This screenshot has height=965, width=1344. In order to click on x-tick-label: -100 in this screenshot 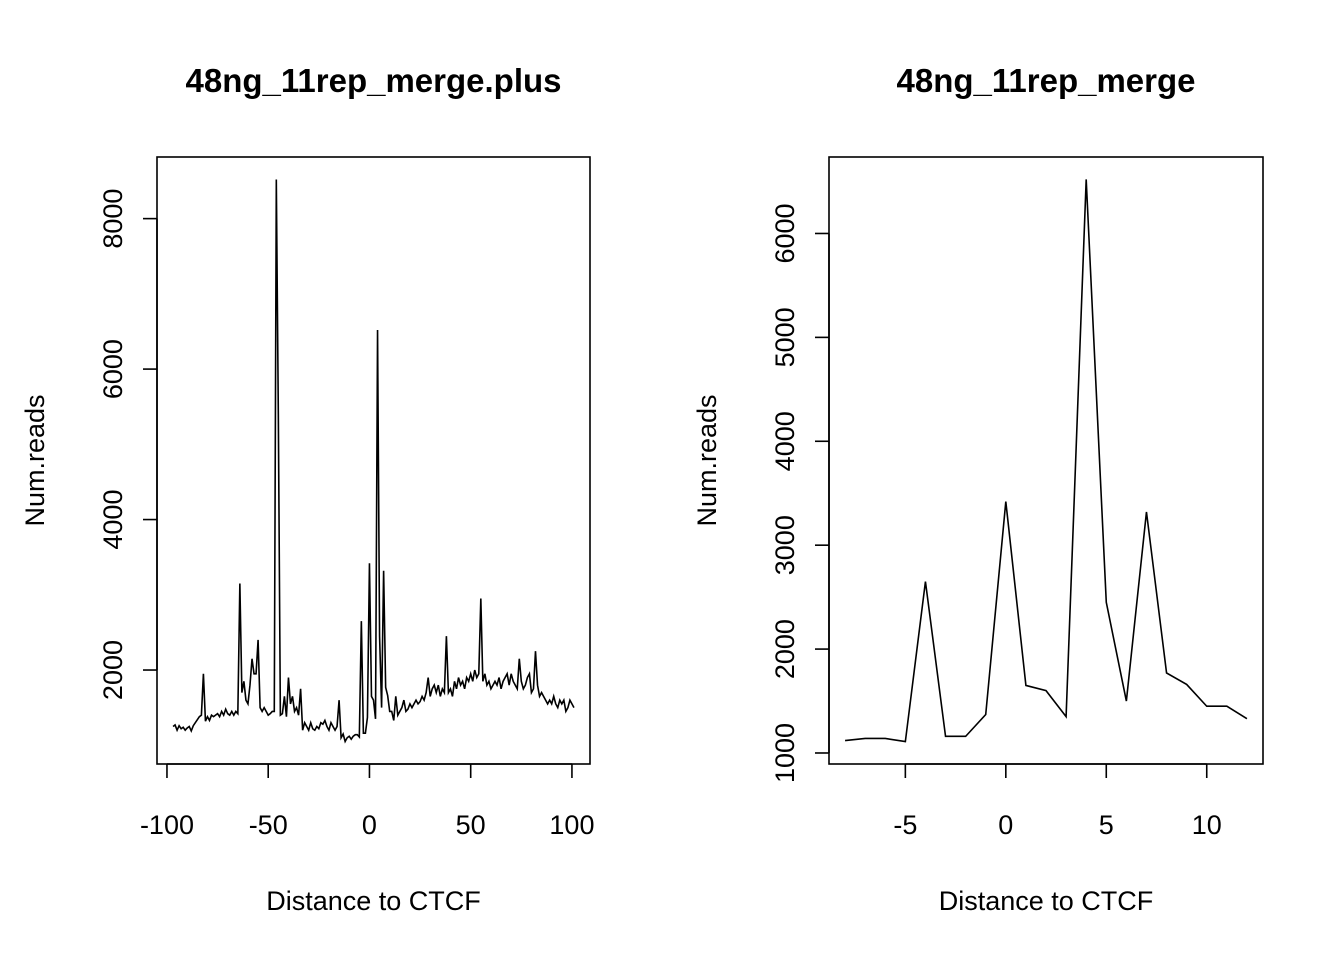, I will do `click(167, 825)`.